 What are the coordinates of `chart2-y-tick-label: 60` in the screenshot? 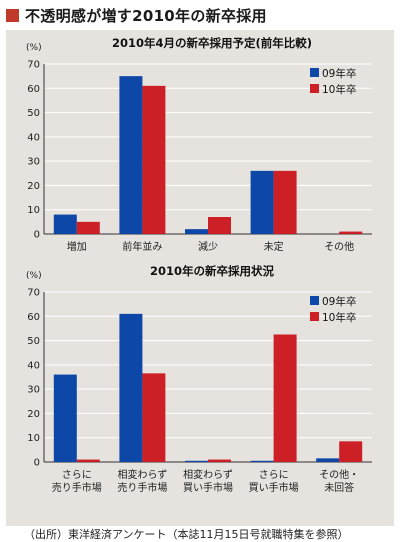 It's located at (33, 317).